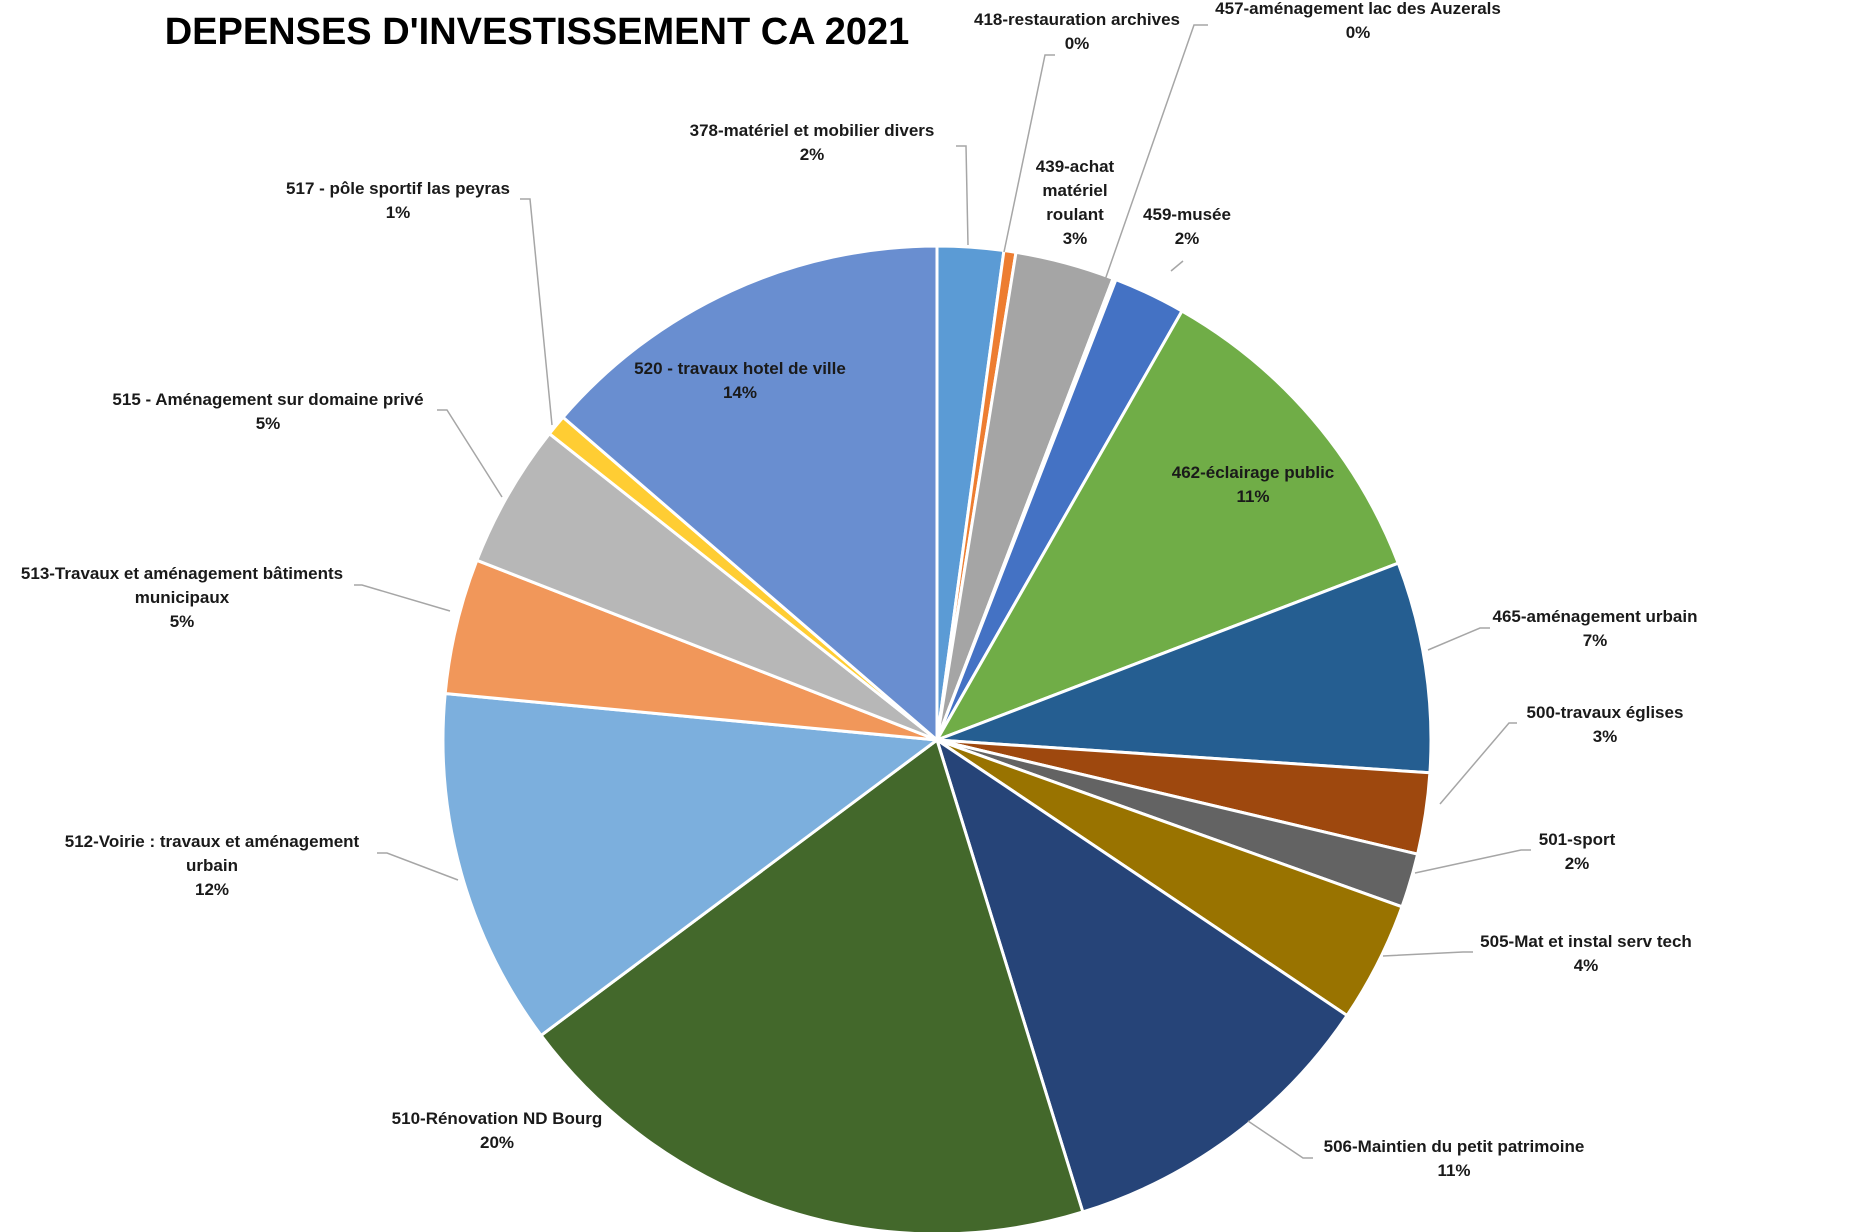 The image size is (1855, 1232). I want to click on pie-slice-465-amenagement-urbain, so click(1184, 668).